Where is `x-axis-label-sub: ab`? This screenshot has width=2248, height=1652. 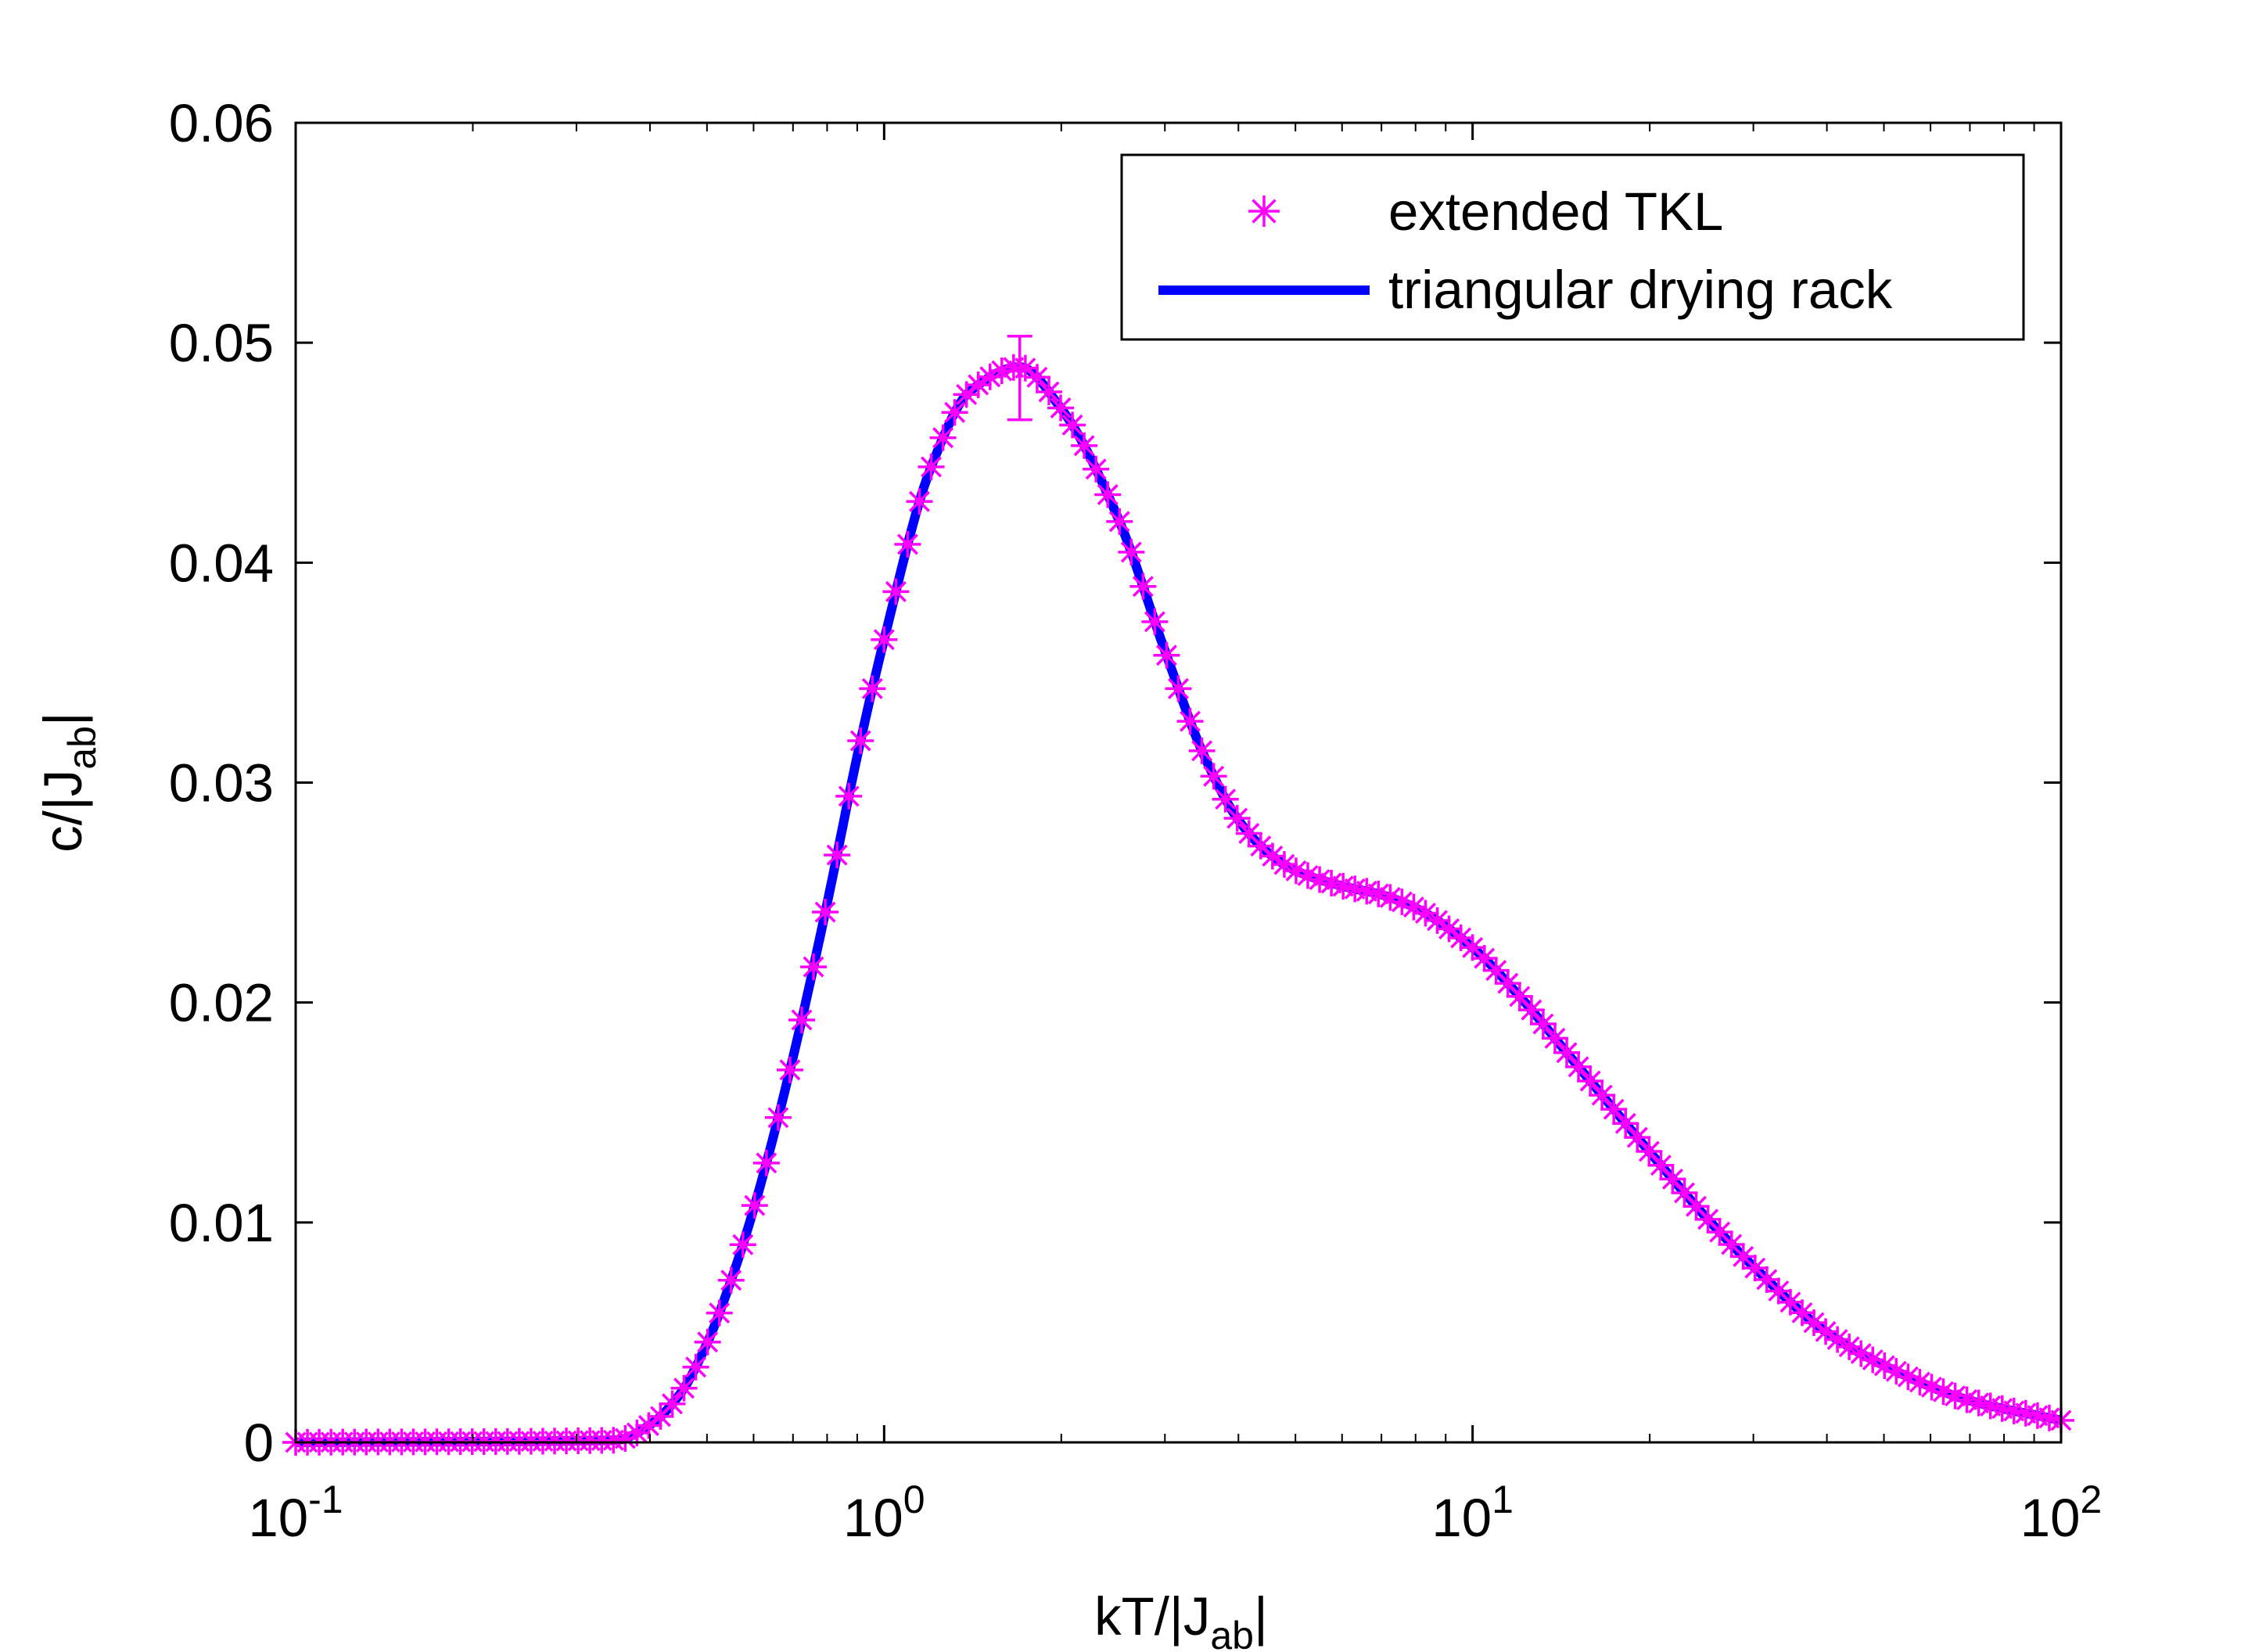
x-axis-label-sub: ab is located at coordinates (1232, 1633).